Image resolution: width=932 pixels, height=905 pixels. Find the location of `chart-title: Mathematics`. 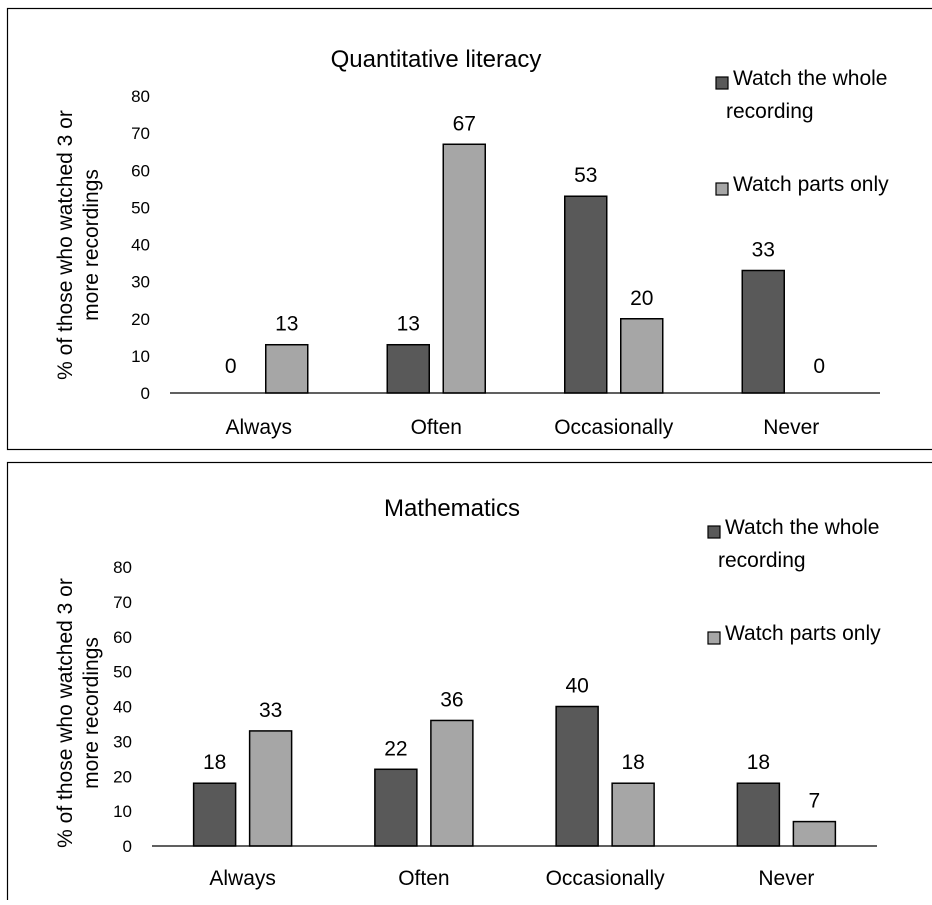

chart-title: Mathematics is located at coordinates (452, 508).